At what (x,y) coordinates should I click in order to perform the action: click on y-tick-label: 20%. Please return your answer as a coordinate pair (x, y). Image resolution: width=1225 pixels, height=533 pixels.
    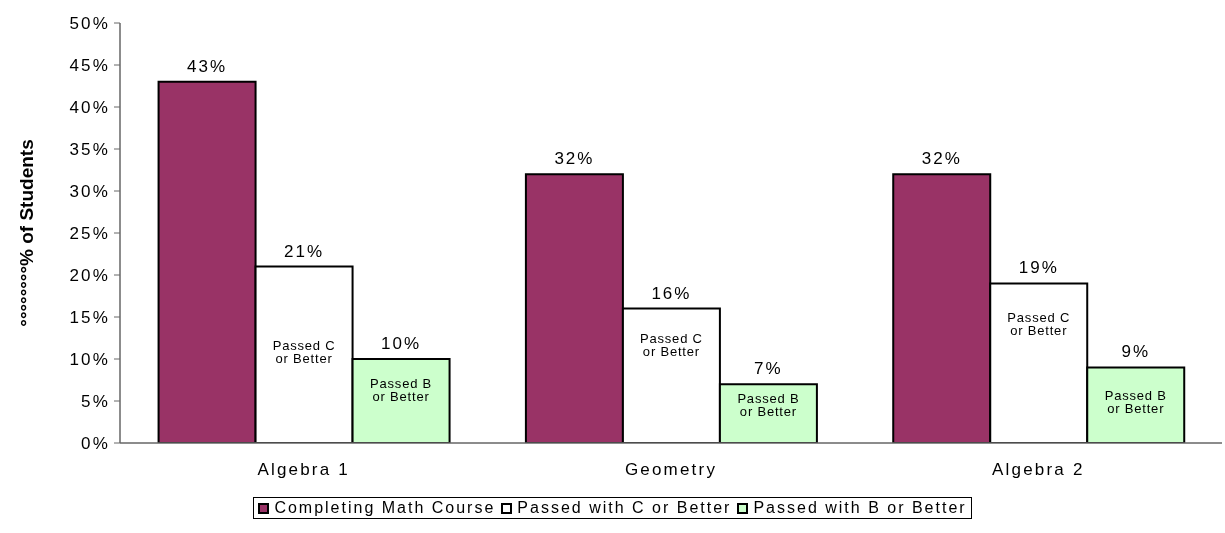
    Looking at the image, I should click on (89, 276).